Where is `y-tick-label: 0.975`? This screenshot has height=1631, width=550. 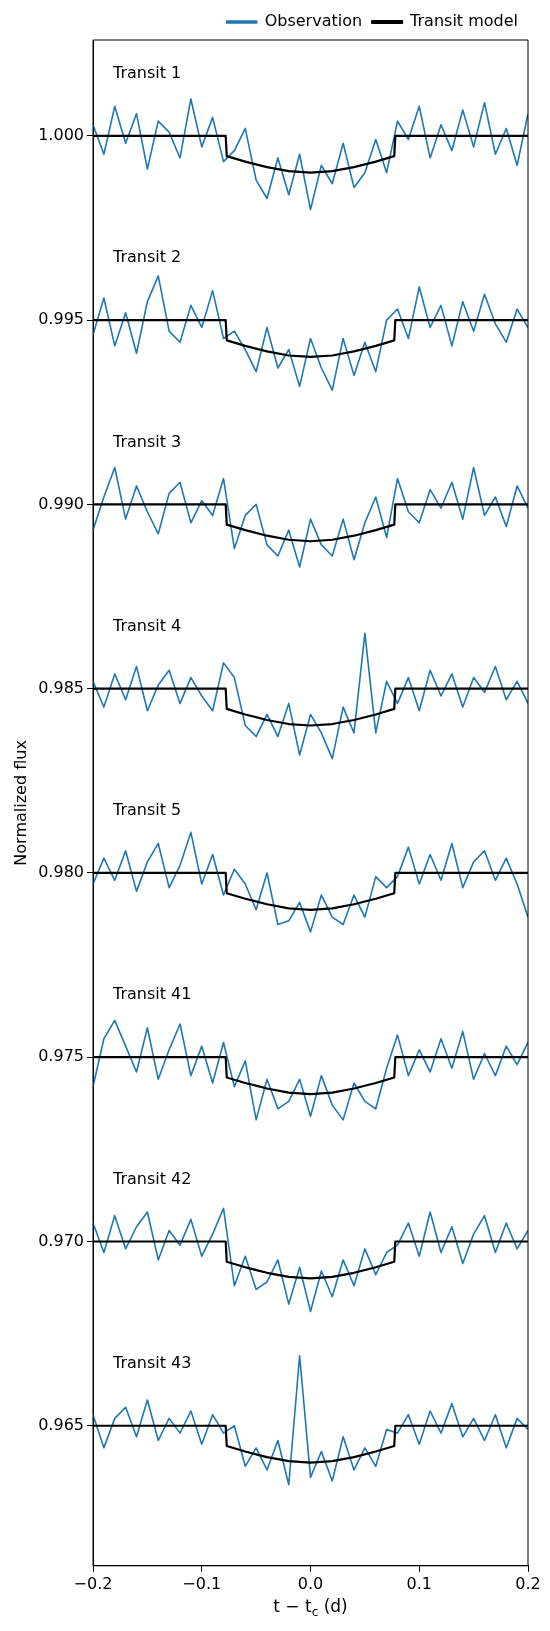 y-tick-label: 0.975 is located at coordinates (61, 1056).